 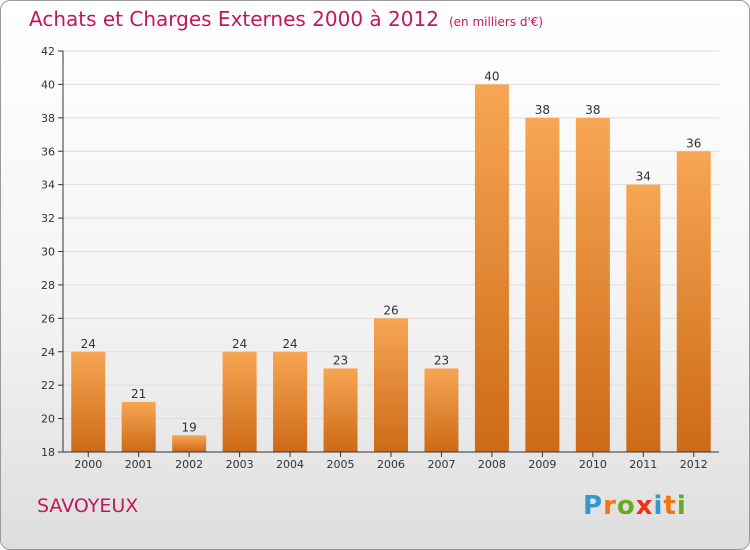 I want to click on y-tick-label: 20, so click(x=48, y=419).